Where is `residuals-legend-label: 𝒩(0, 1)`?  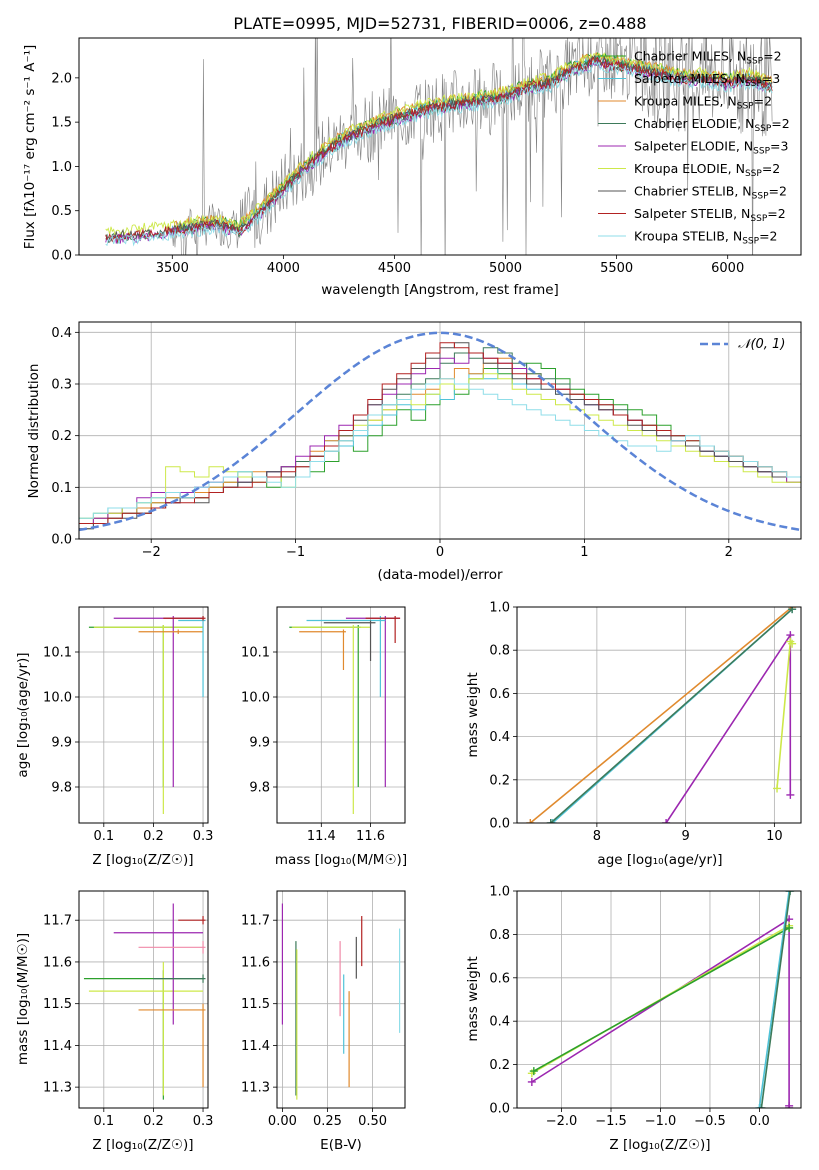
residuals-legend-label: 𝒩(0, 1) is located at coordinates (761, 344).